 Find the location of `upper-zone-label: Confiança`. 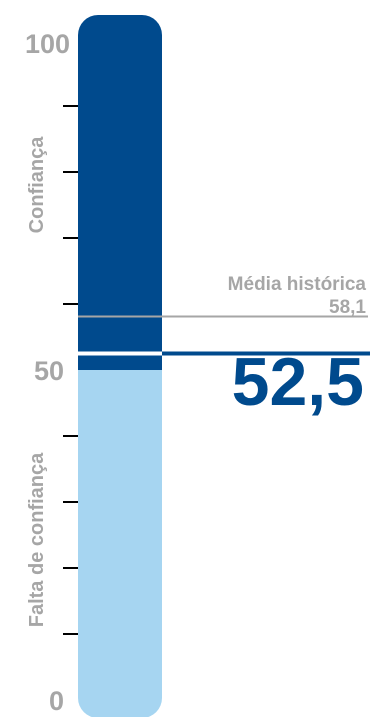

upper-zone-label: Confiança is located at coordinates (37, 185).